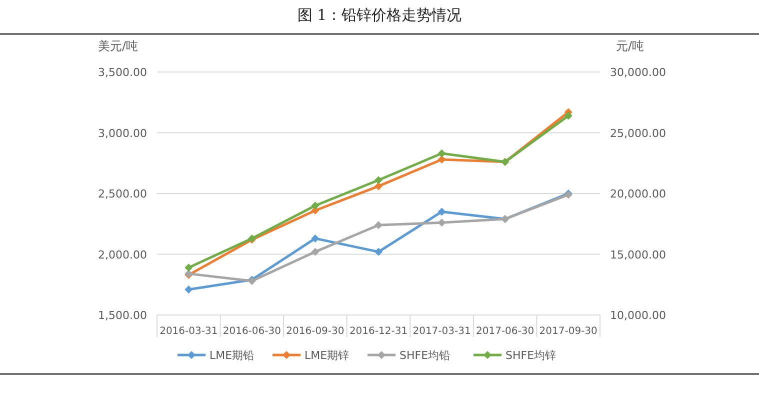 This screenshot has width=759, height=400. What do you see at coordinates (122, 194) in the screenshot?
I see `y-tick-label: 2,500.00` at bounding box center [122, 194].